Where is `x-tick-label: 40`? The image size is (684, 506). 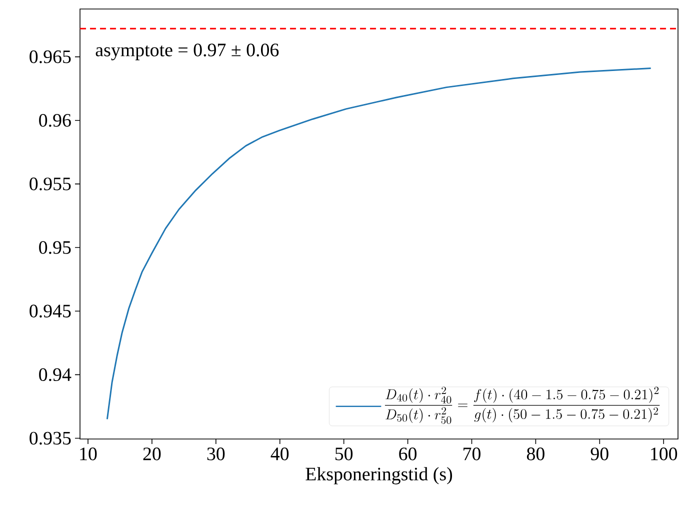 x-tick-label: 40 is located at coordinates (279, 454).